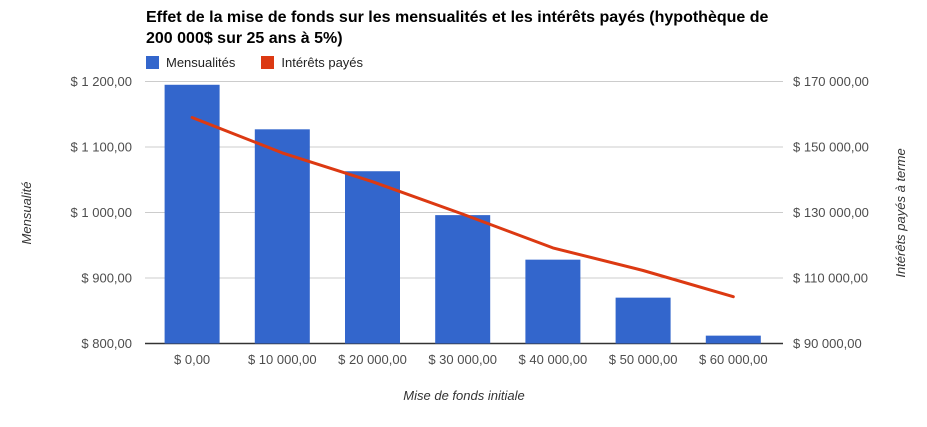 The image size is (927, 427). What do you see at coordinates (106, 343) in the screenshot?
I see `left-axis-tick-label: $ 800,00` at bounding box center [106, 343].